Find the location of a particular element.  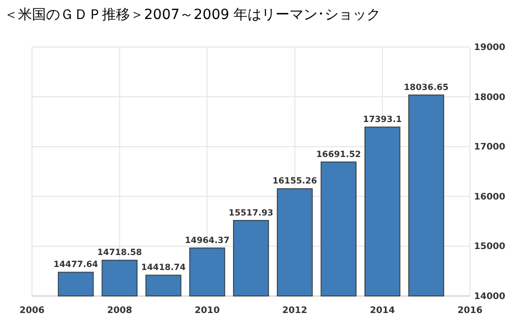

data-label: 16155.26 is located at coordinates (295, 181).